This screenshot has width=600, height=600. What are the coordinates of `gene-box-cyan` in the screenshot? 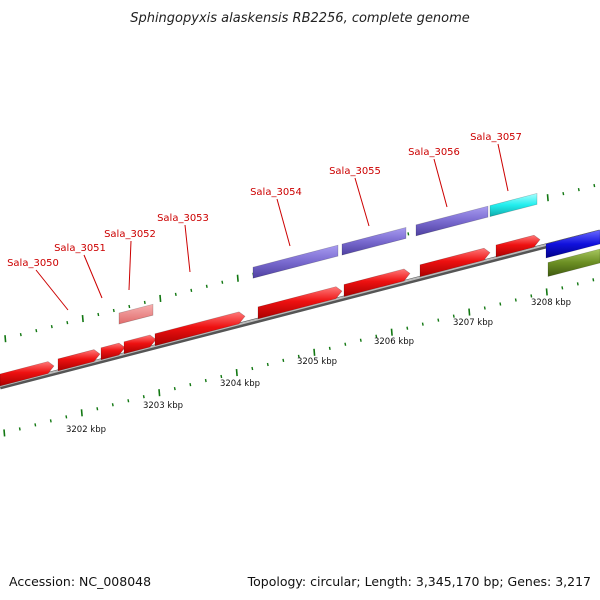 It's located at (513, 204).